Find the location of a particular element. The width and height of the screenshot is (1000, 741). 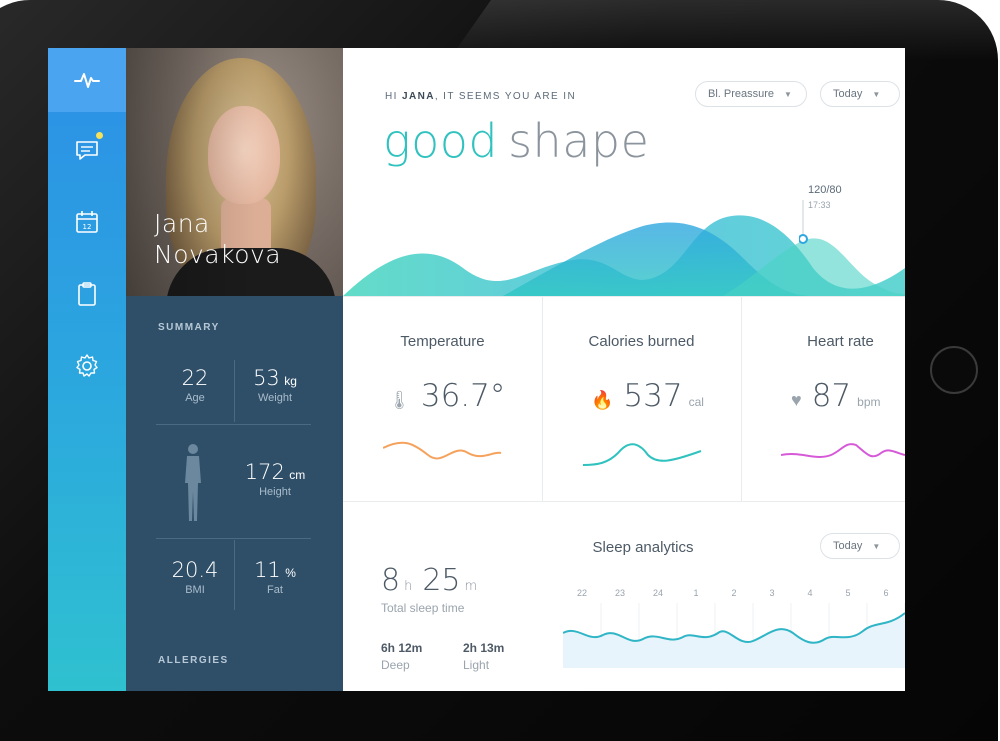

allergies-label: ALLERGIES is located at coordinates (193, 660).